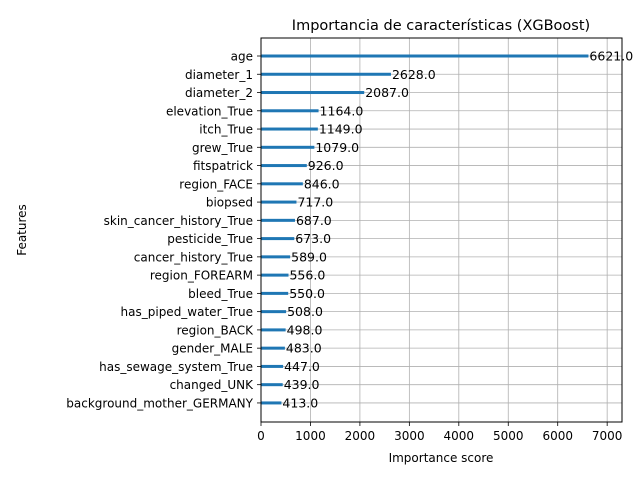 Image resolution: width=640 pixels, height=480 pixels. Describe the element at coordinates (314, 220) in the screenshot. I see `value-label: 687.0` at that location.